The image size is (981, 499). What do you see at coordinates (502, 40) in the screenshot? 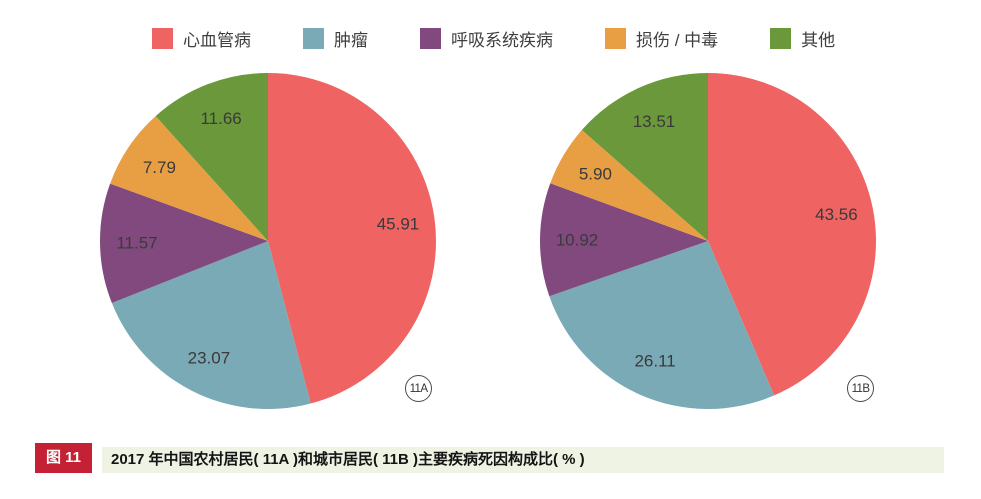
I see `legend-label: 呼吸系统疾病` at bounding box center [502, 40].